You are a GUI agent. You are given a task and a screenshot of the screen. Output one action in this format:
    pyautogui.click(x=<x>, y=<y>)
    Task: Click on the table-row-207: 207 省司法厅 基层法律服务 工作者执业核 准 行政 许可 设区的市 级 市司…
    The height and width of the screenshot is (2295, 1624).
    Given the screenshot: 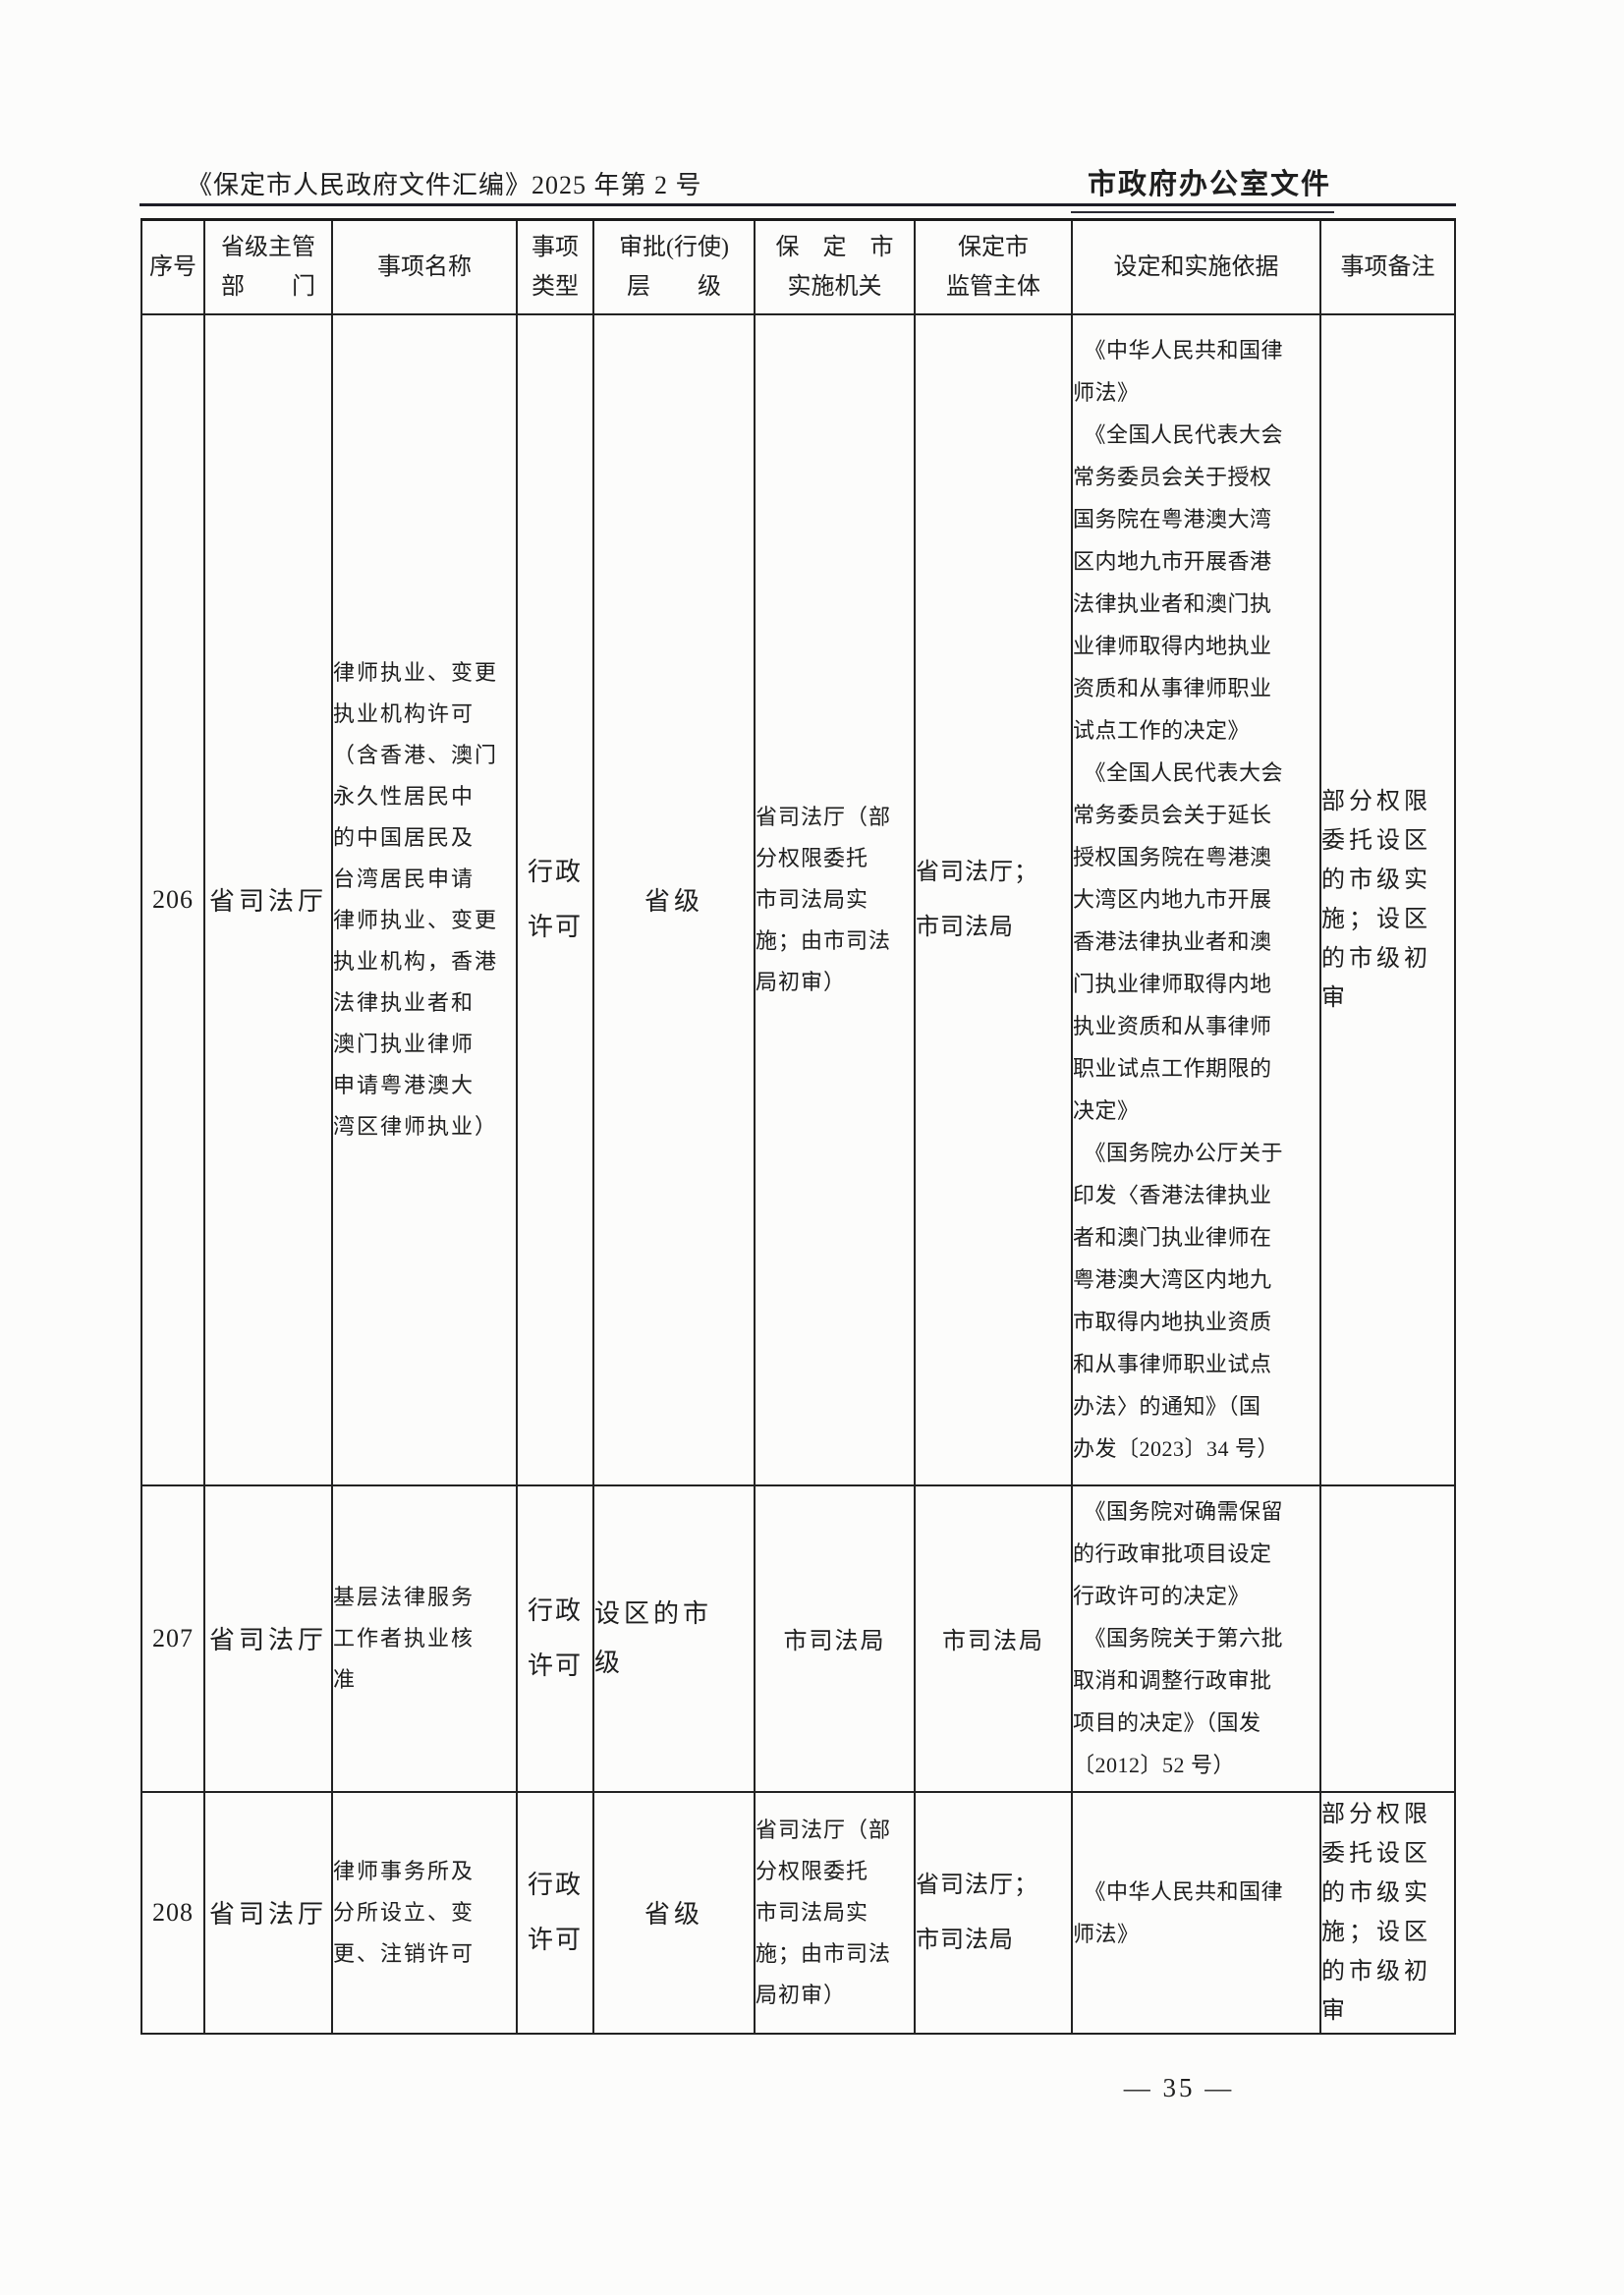 What is the action you would take?
    pyautogui.click(x=798, y=1638)
    